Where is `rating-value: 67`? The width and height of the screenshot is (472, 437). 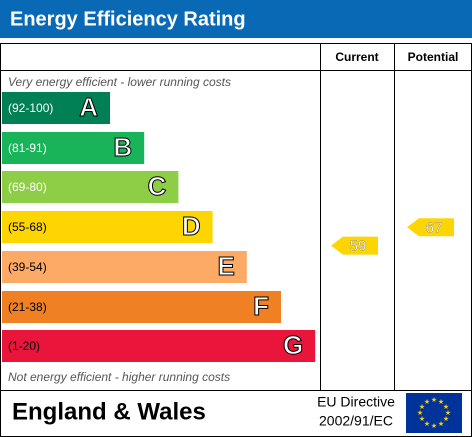 rating-value: 67 is located at coordinates (434, 227).